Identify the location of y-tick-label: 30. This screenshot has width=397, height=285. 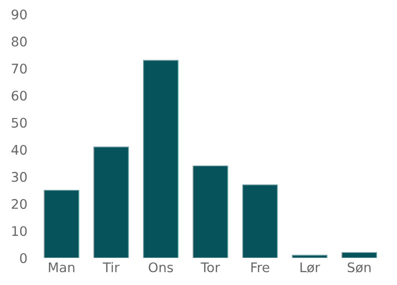
(19, 177).